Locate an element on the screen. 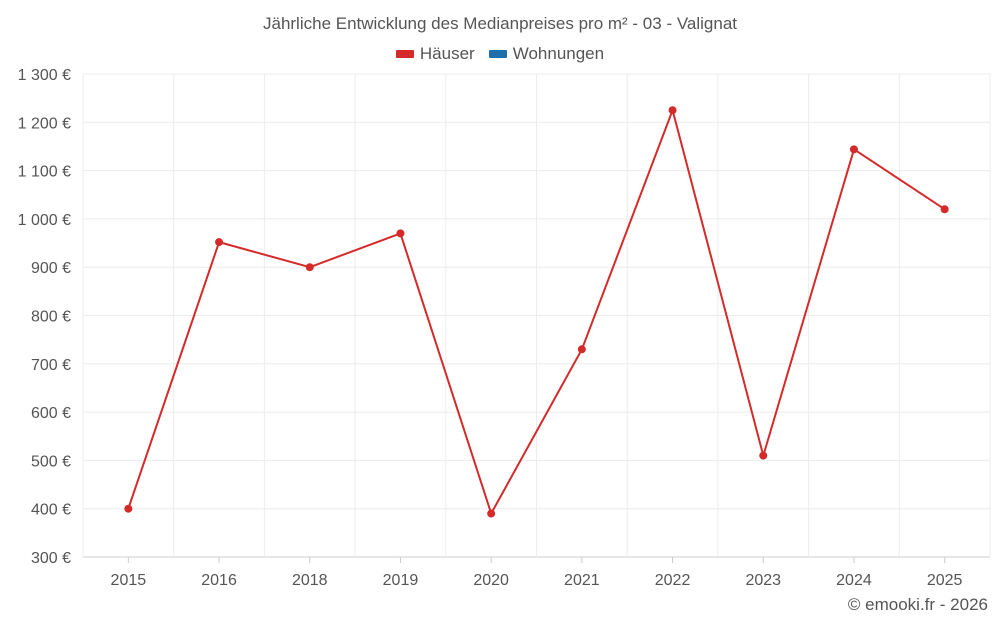  x-tick-label: 2015 is located at coordinates (129, 580).